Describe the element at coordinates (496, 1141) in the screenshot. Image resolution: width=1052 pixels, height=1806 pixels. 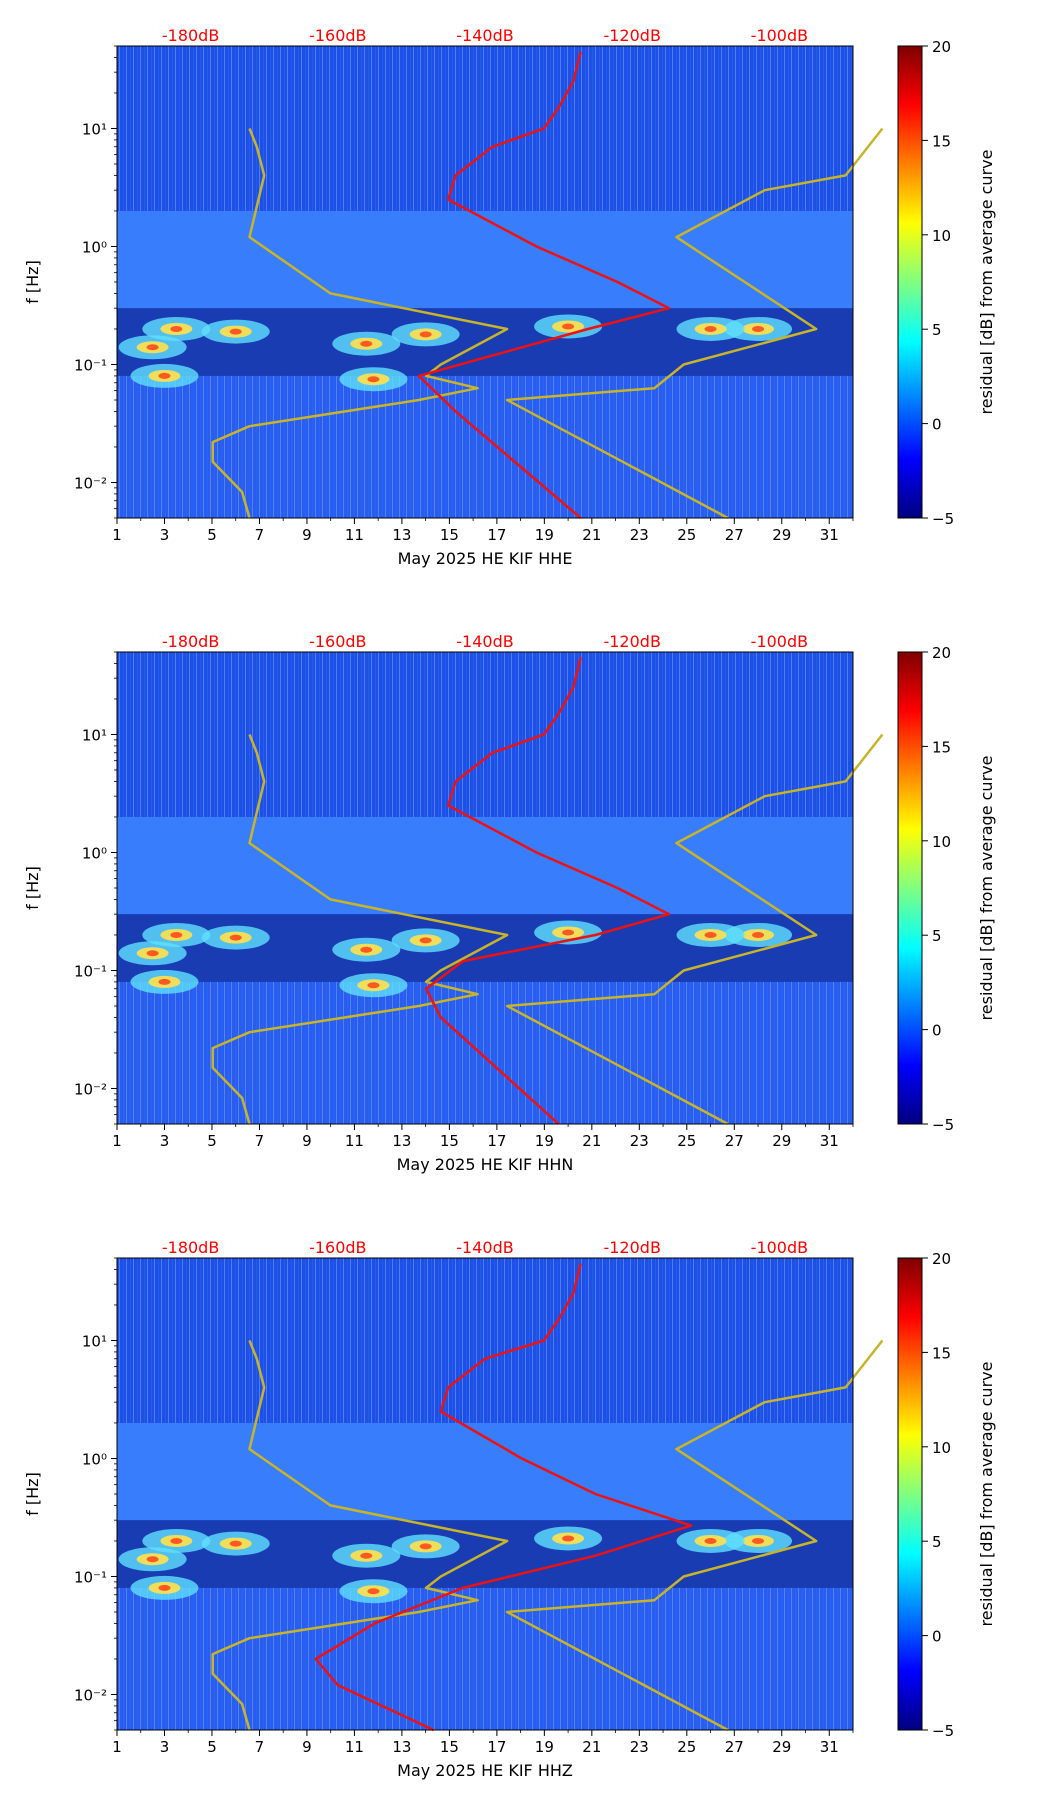
I see `x-tick-hhn-8: 17` at that location.